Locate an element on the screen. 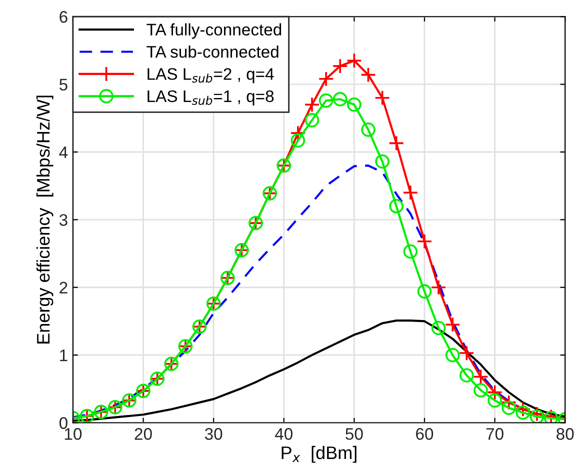  legend-label: TA fully-connected is located at coordinates (214, 31).